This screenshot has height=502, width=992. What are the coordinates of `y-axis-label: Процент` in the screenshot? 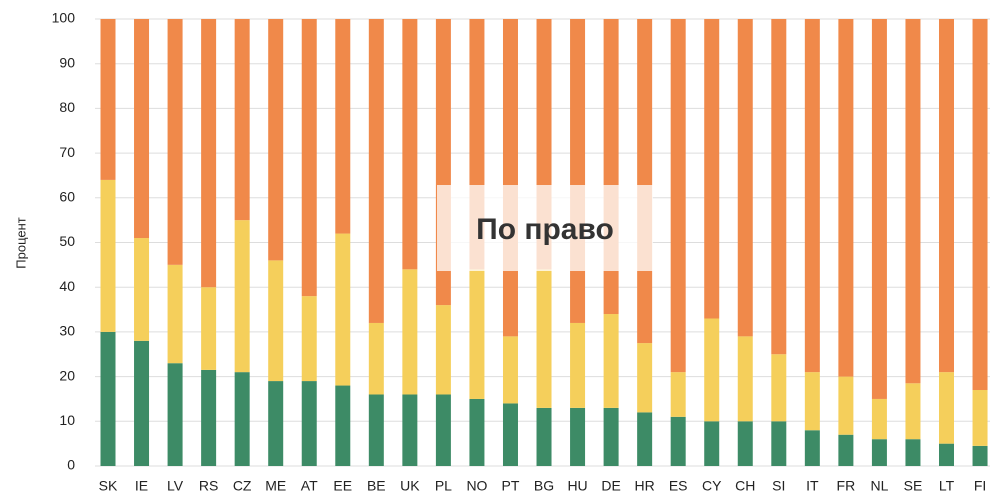 It's located at (20, 243).